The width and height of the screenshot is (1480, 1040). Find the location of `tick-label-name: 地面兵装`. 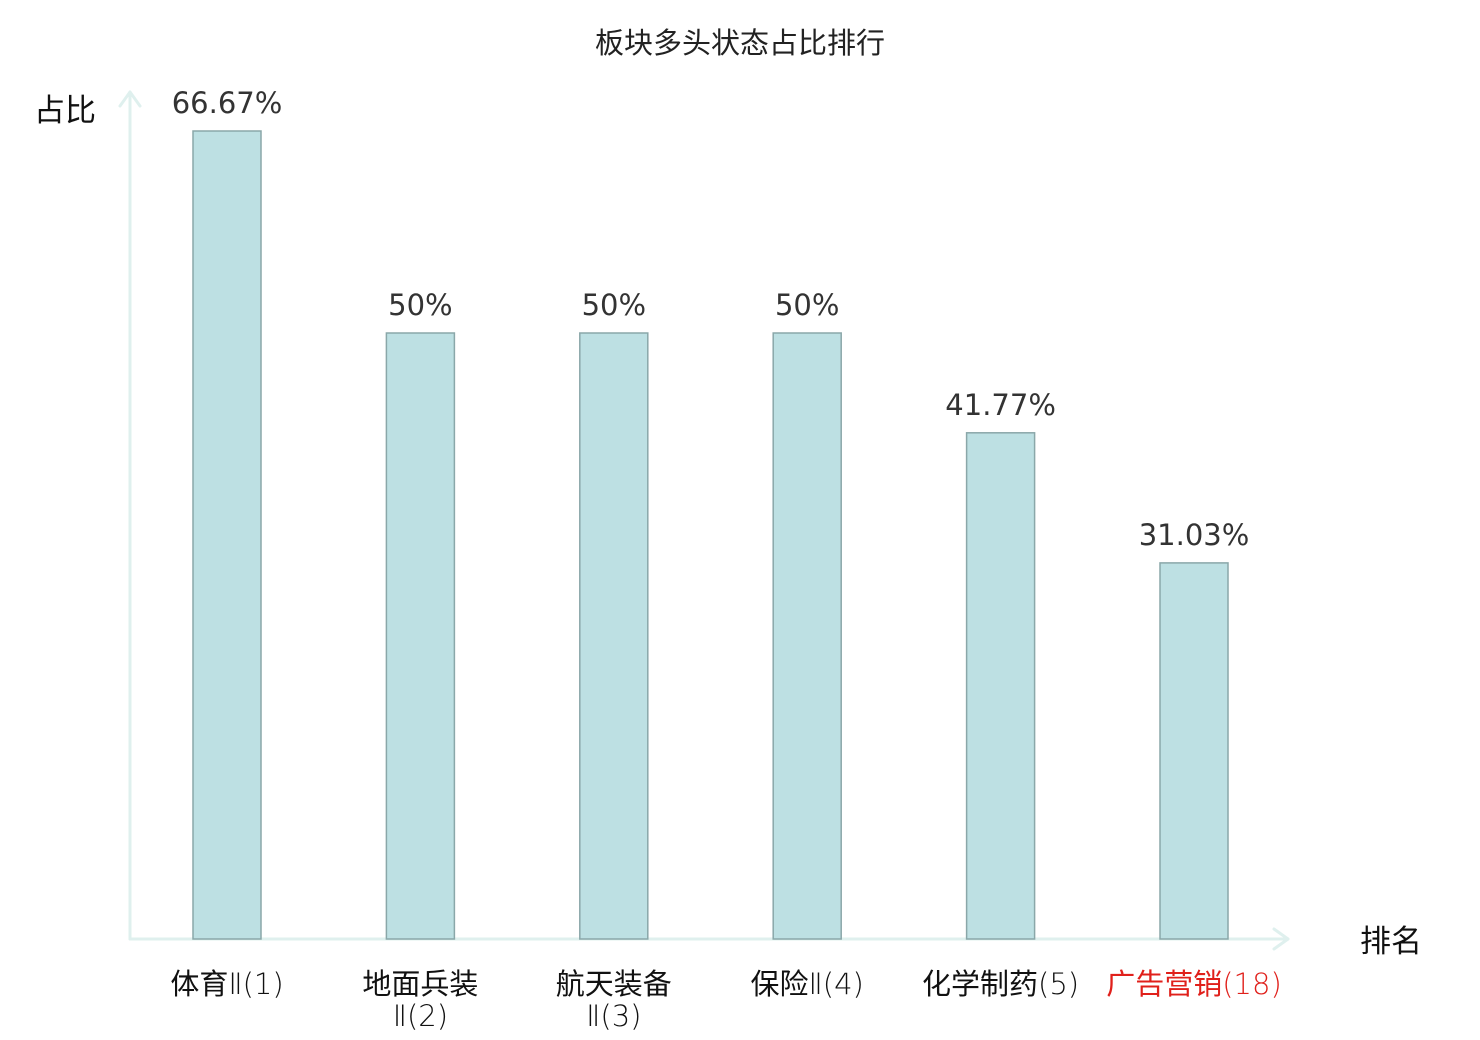

tick-label-name: 地面兵装 is located at coordinates (420, 984).